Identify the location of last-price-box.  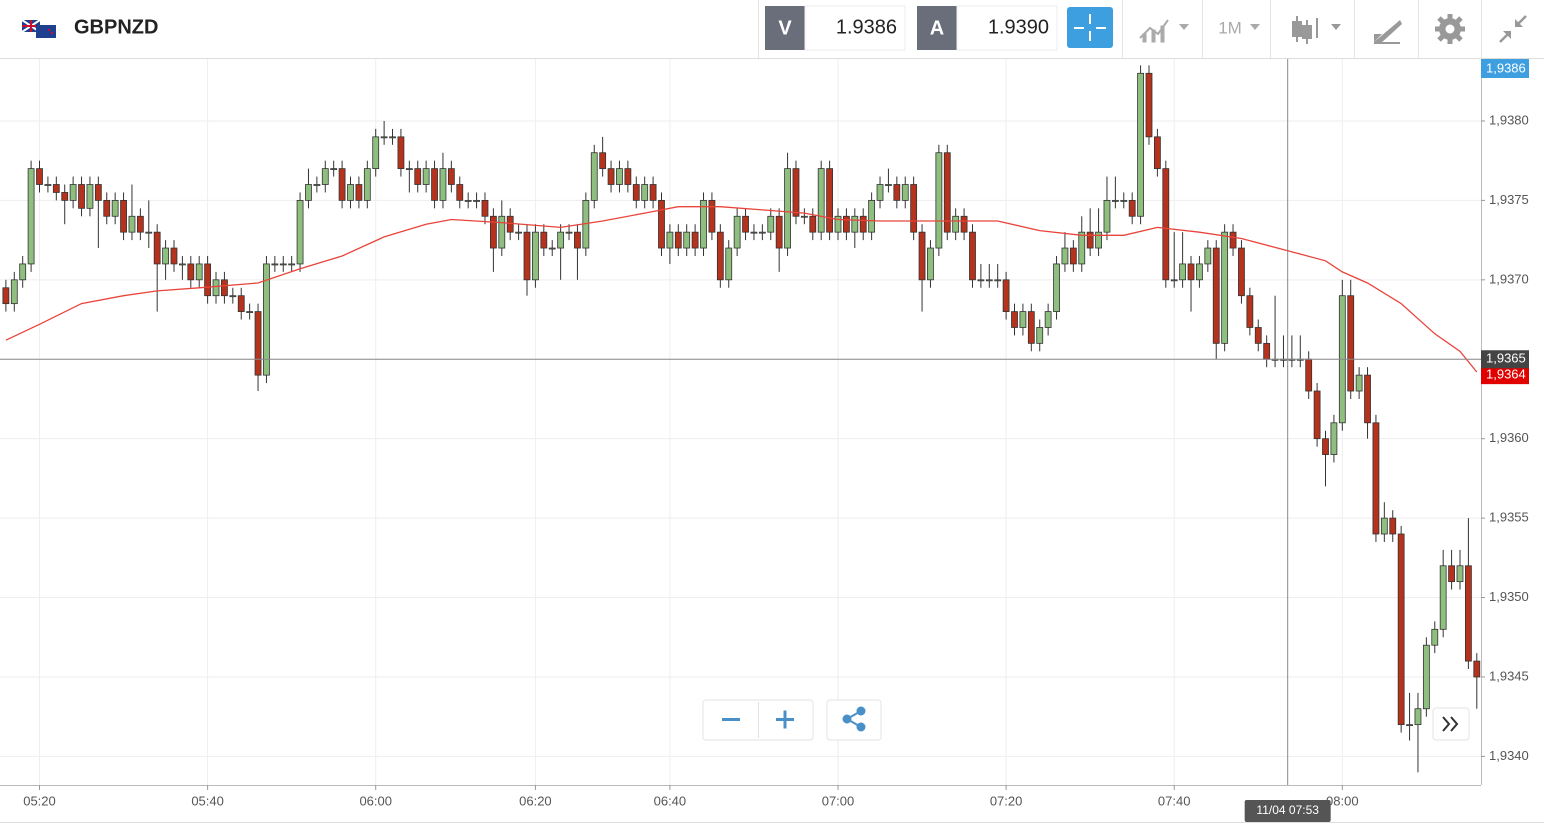
(1505, 375).